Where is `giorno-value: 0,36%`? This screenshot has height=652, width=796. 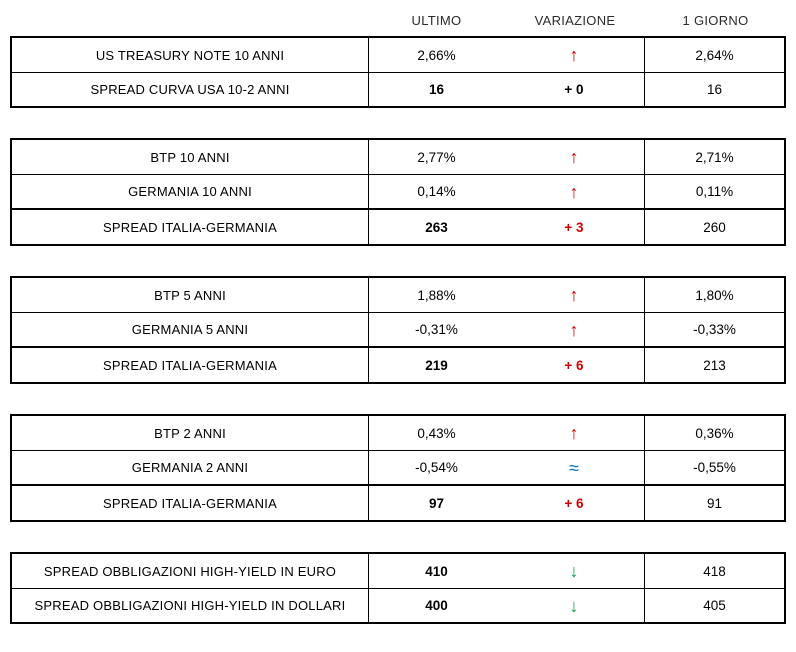 giorno-value: 0,36% is located at coordinates (714, 433).